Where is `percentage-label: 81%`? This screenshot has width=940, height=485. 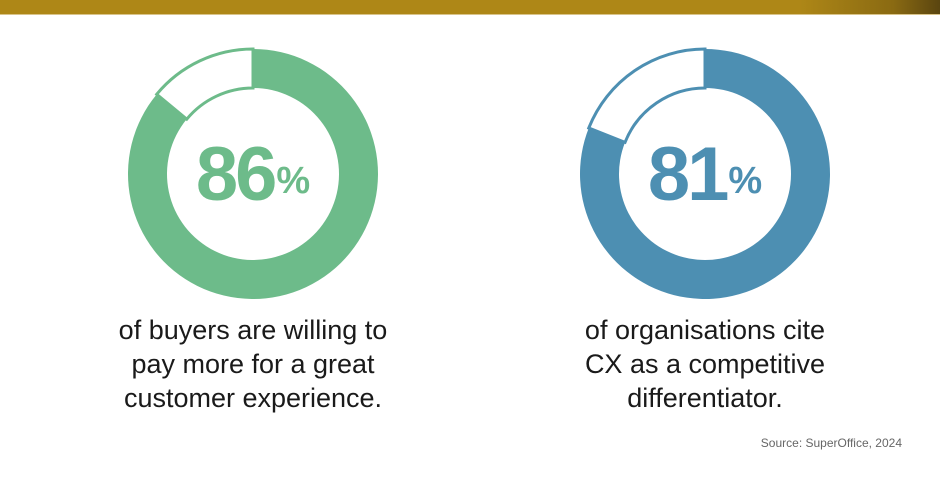
percentage-label: 81% is located at coordinates (705, 174).